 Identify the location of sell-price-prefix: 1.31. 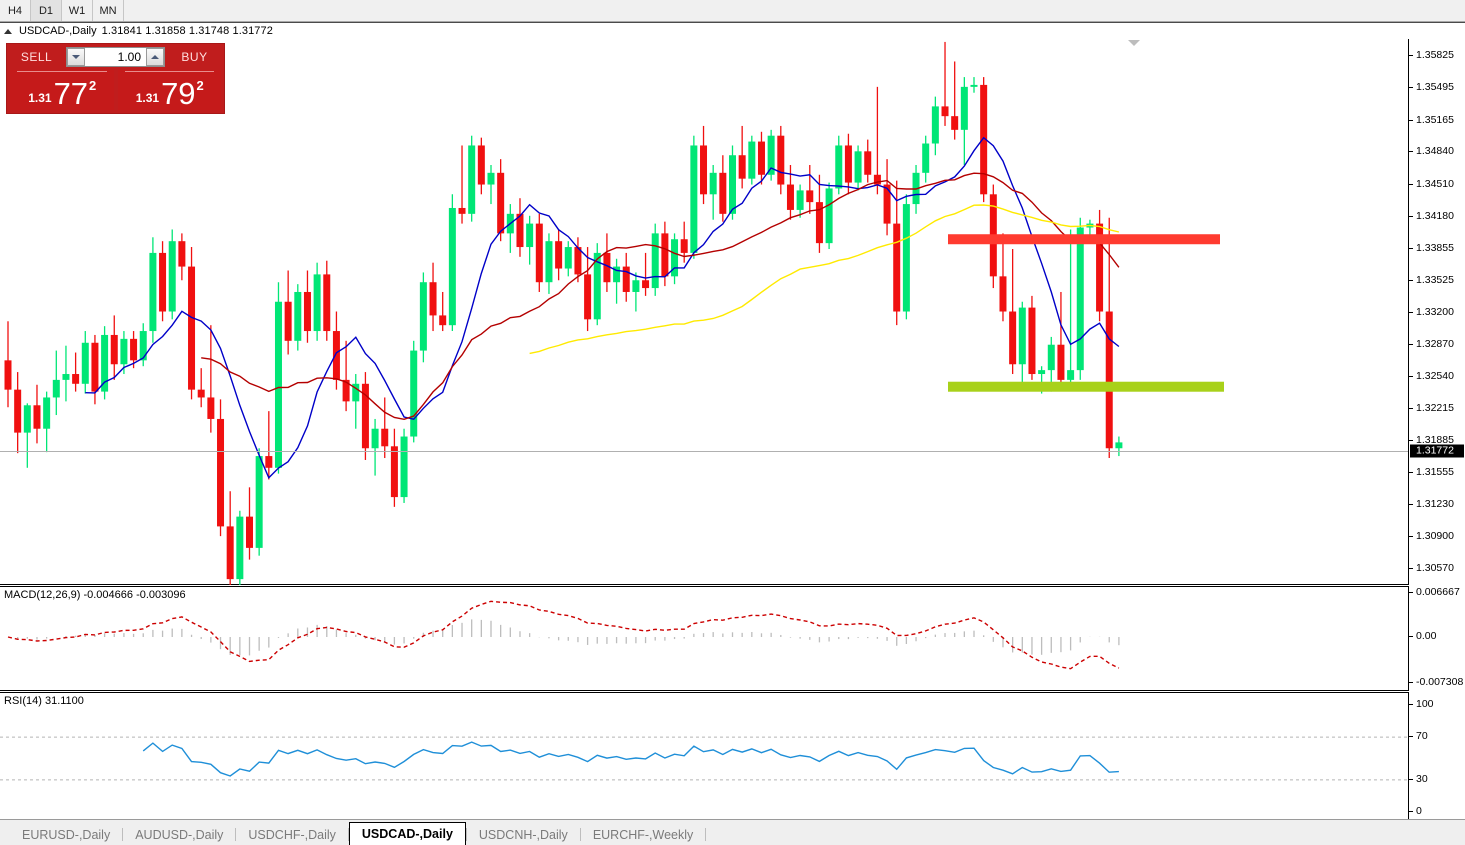
(40, 98).